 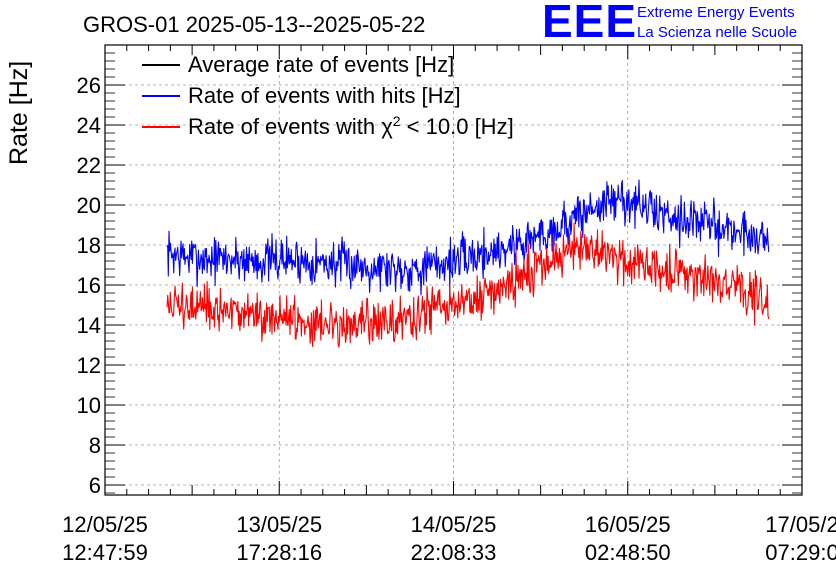 What do you see at coordinates (351, 126) in the screenshot?
I see `legend-label: Rate of events with χ2 < 10.0 [Hz]` at bounding box center [351, 126].